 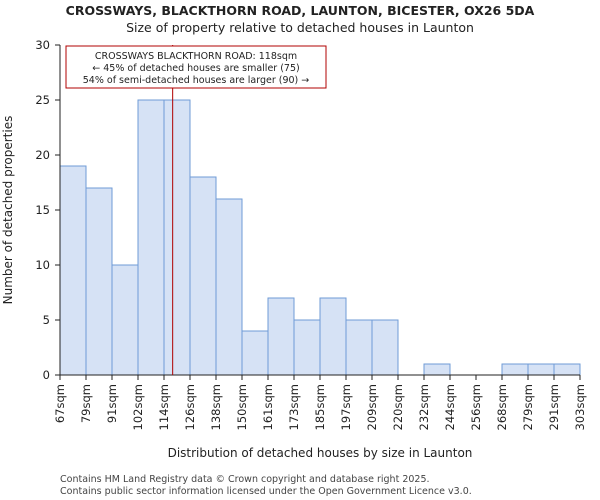 I want to click on y-axis-ticks: 0 5 10 15 20 25 30, so click(x=47, y=210).